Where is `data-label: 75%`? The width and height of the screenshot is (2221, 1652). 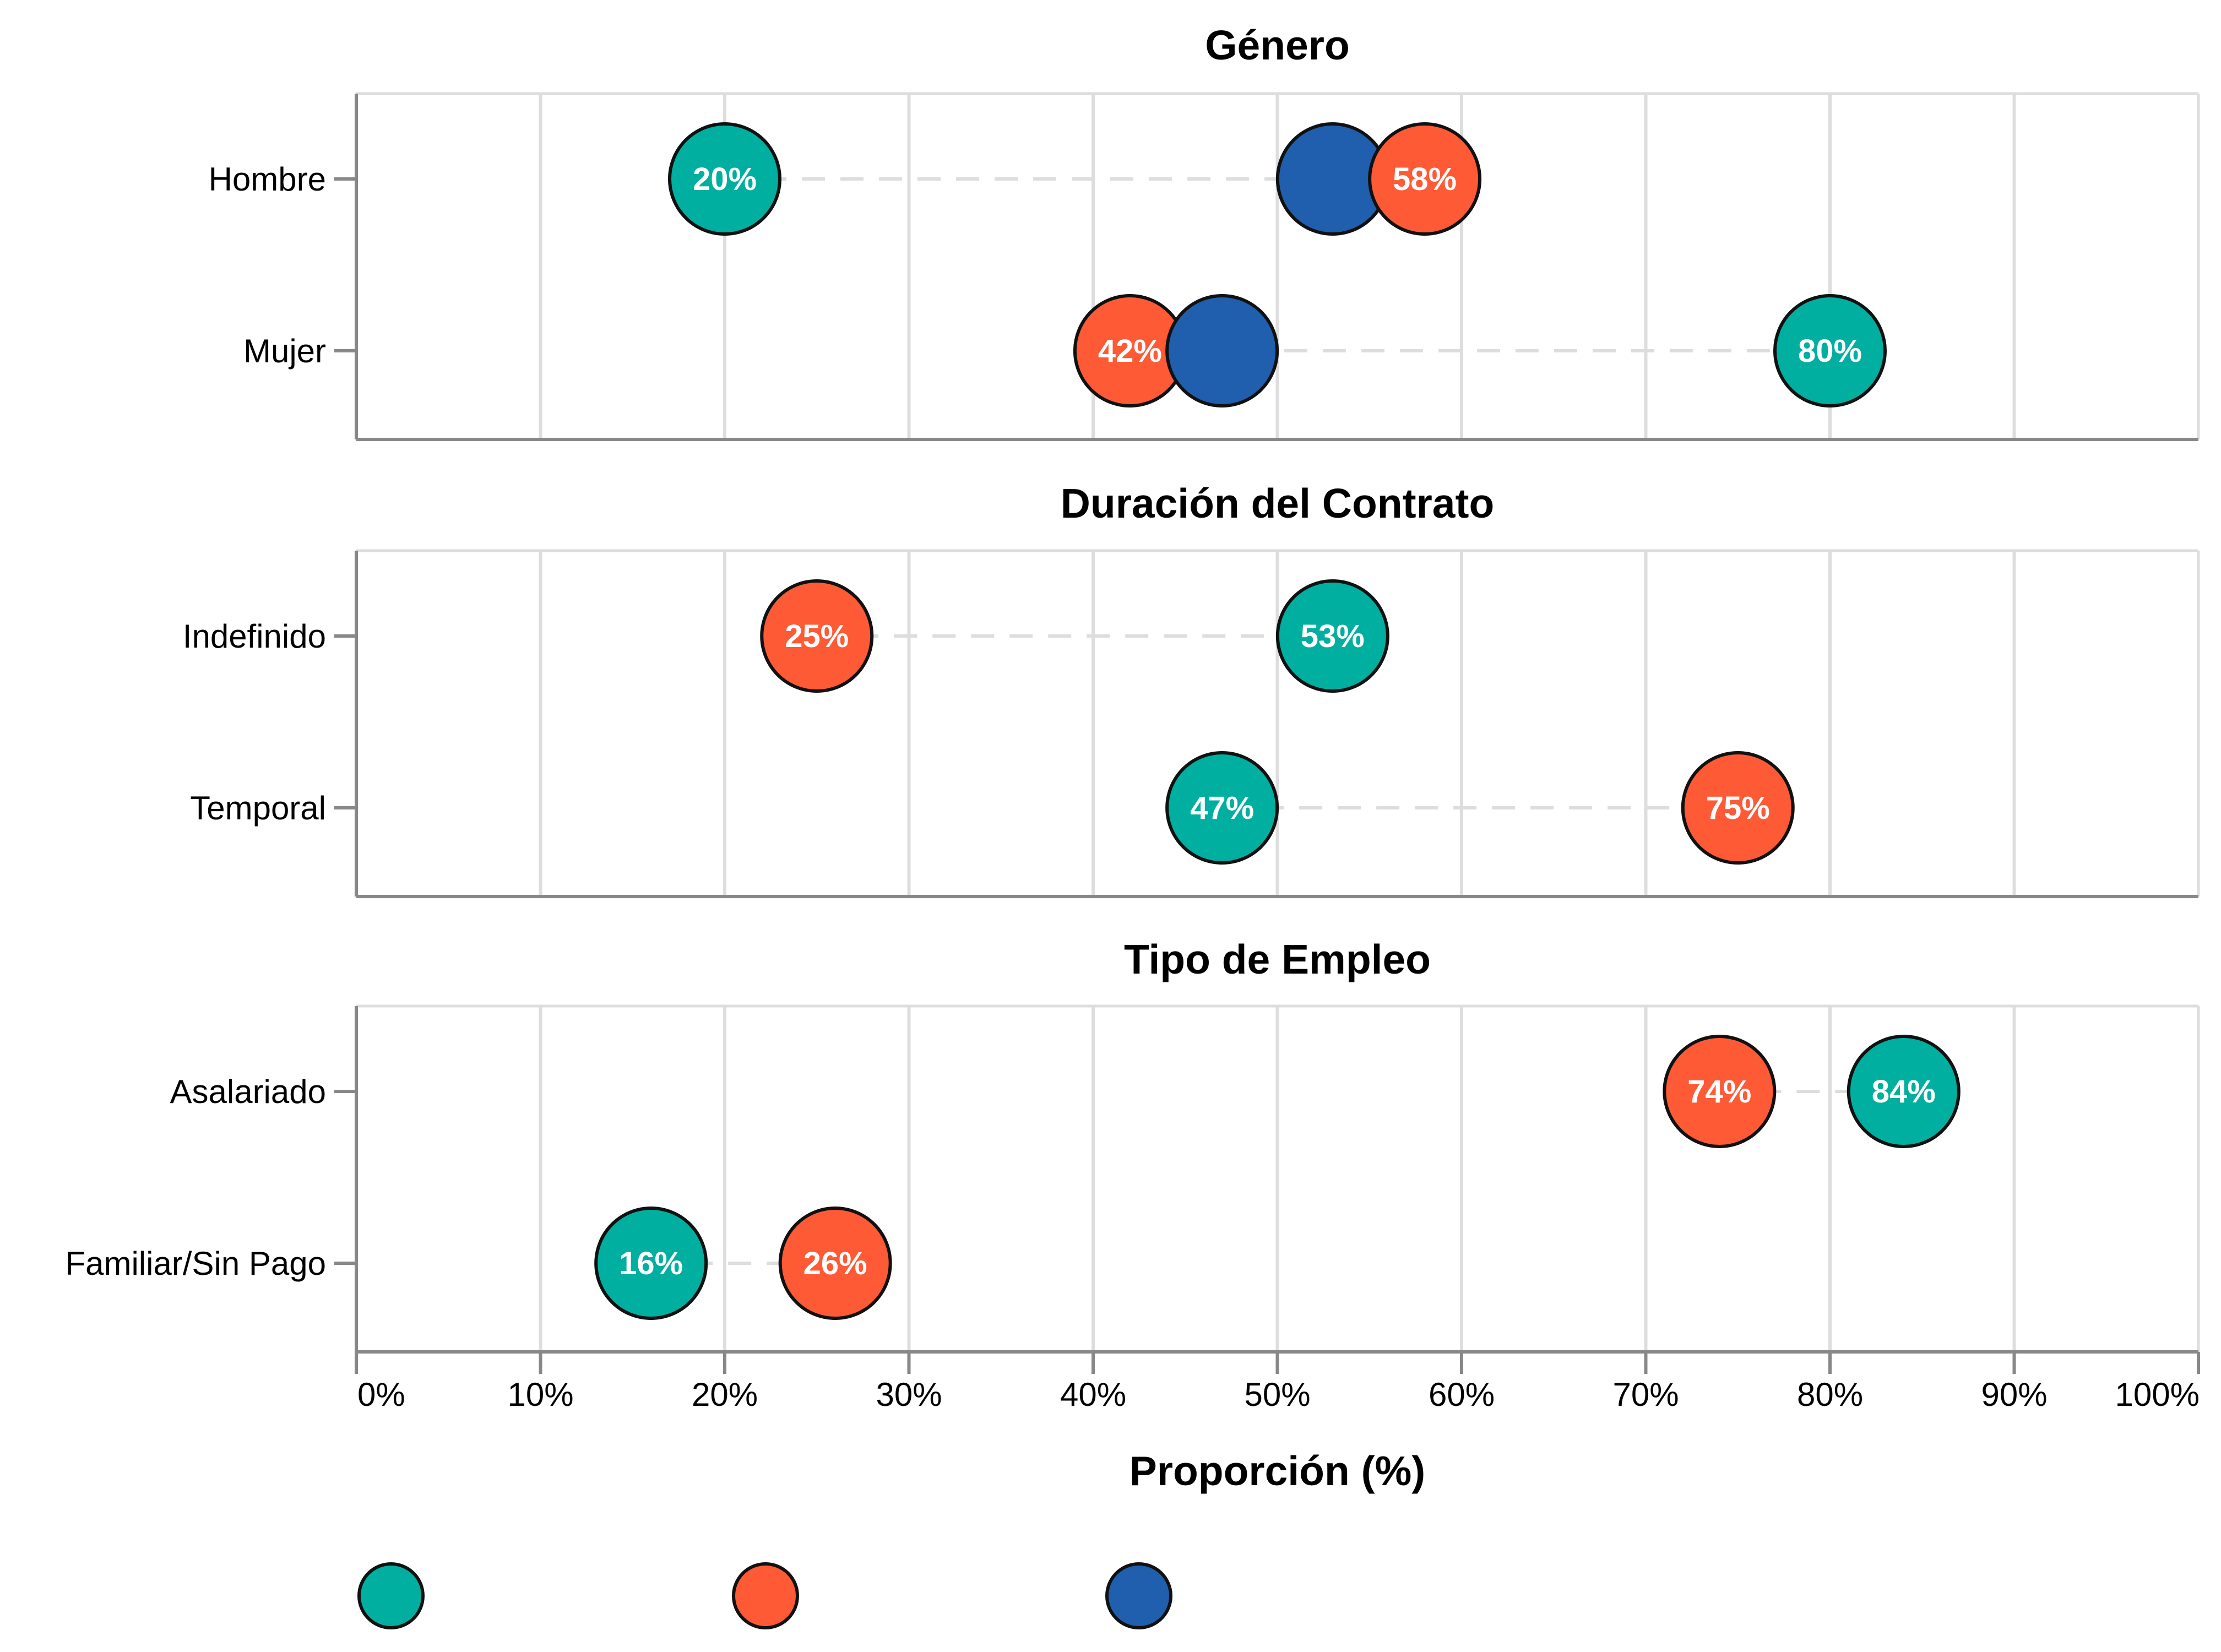 data-label: 75% is located at coordinates (1738, 808).